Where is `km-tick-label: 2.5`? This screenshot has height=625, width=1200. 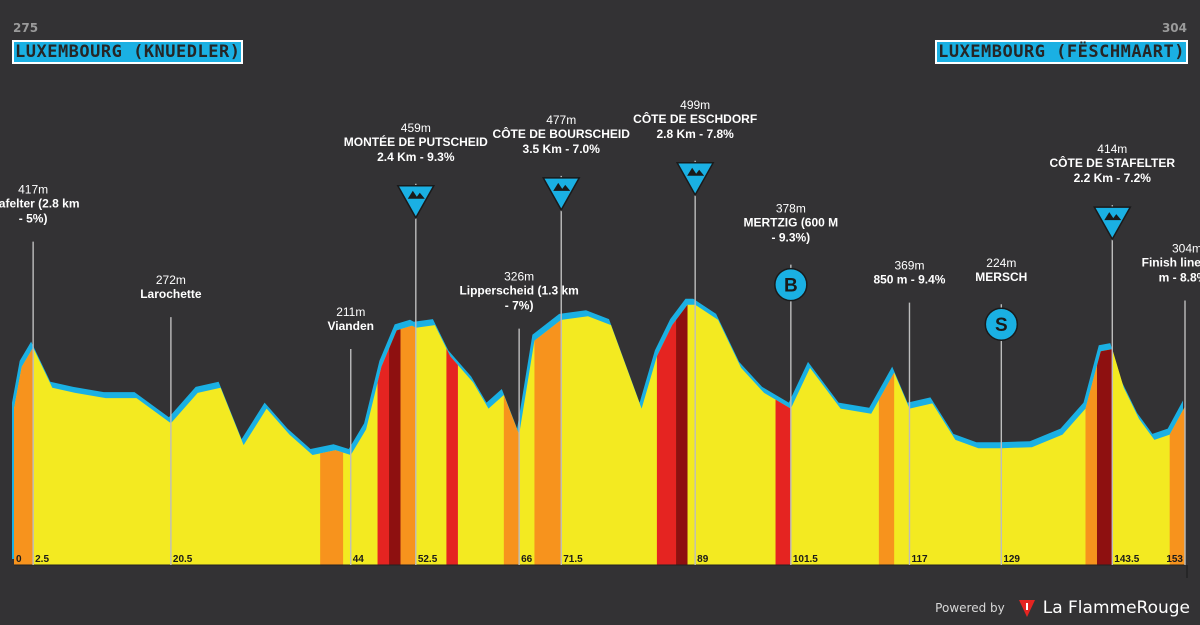 km-tick-label: 2.5 is located at coordinates (42, 559).